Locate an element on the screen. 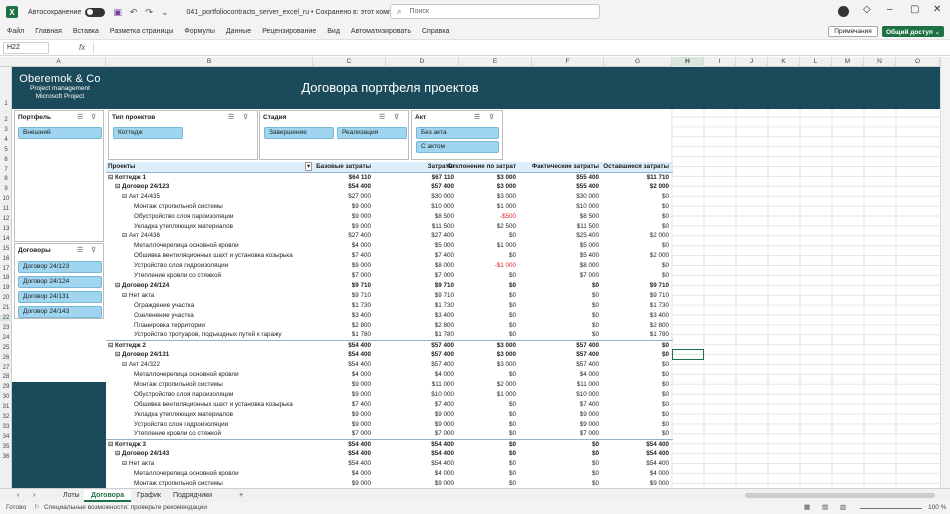 The width and height of the screenshot is (950, 514). undo-icon: ↶ is located at coordinates (133, 11).